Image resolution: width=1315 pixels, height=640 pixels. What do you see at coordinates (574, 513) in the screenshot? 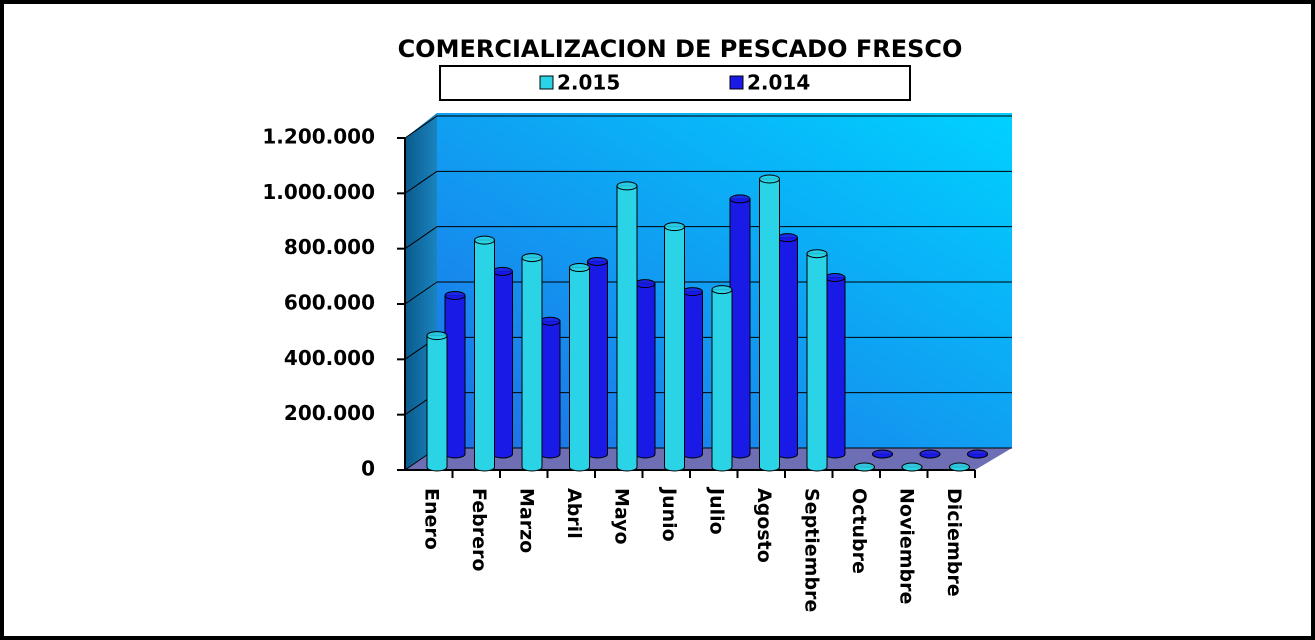
I see `x-tick-label: Abril` at bounding box center [574, 513].